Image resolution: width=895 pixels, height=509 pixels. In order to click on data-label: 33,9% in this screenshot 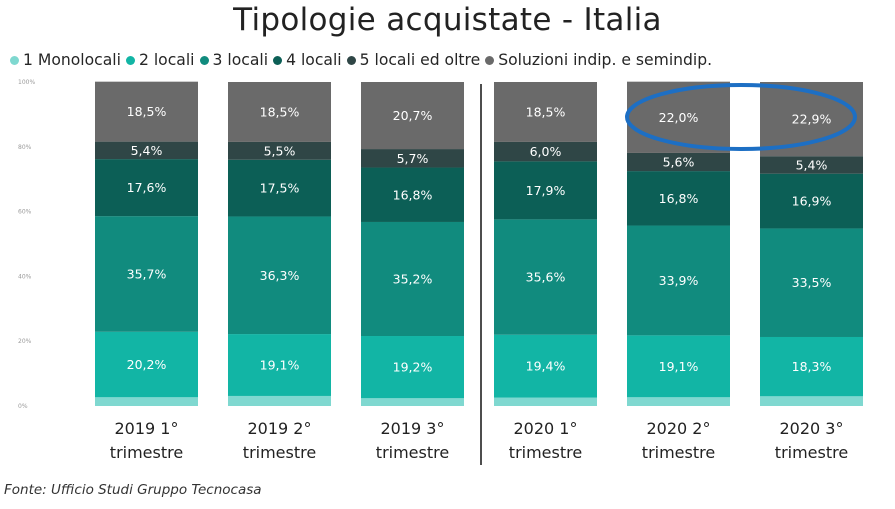, I will do `click(679, 280)`.